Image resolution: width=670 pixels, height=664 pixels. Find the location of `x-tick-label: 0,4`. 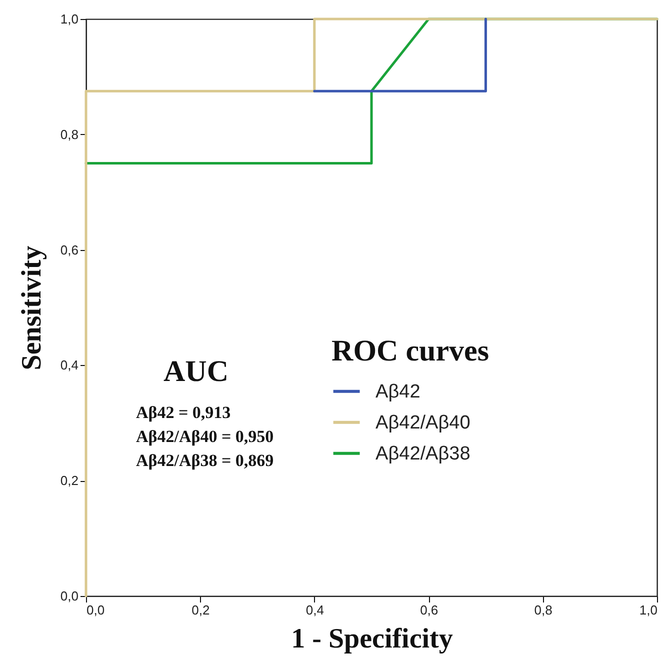

x-tick-label: 0,4 is located at coordinates (315, 610).